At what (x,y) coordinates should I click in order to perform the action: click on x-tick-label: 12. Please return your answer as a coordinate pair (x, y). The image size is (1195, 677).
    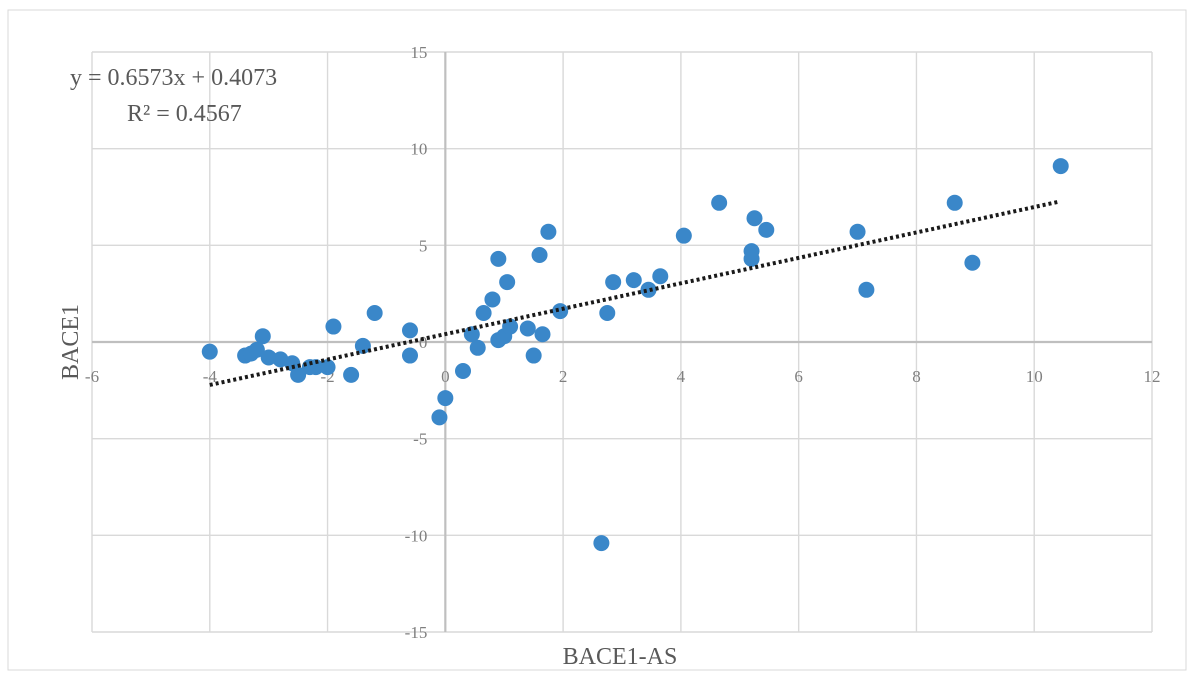
    Looking at the image, I should click on (1152, 376).